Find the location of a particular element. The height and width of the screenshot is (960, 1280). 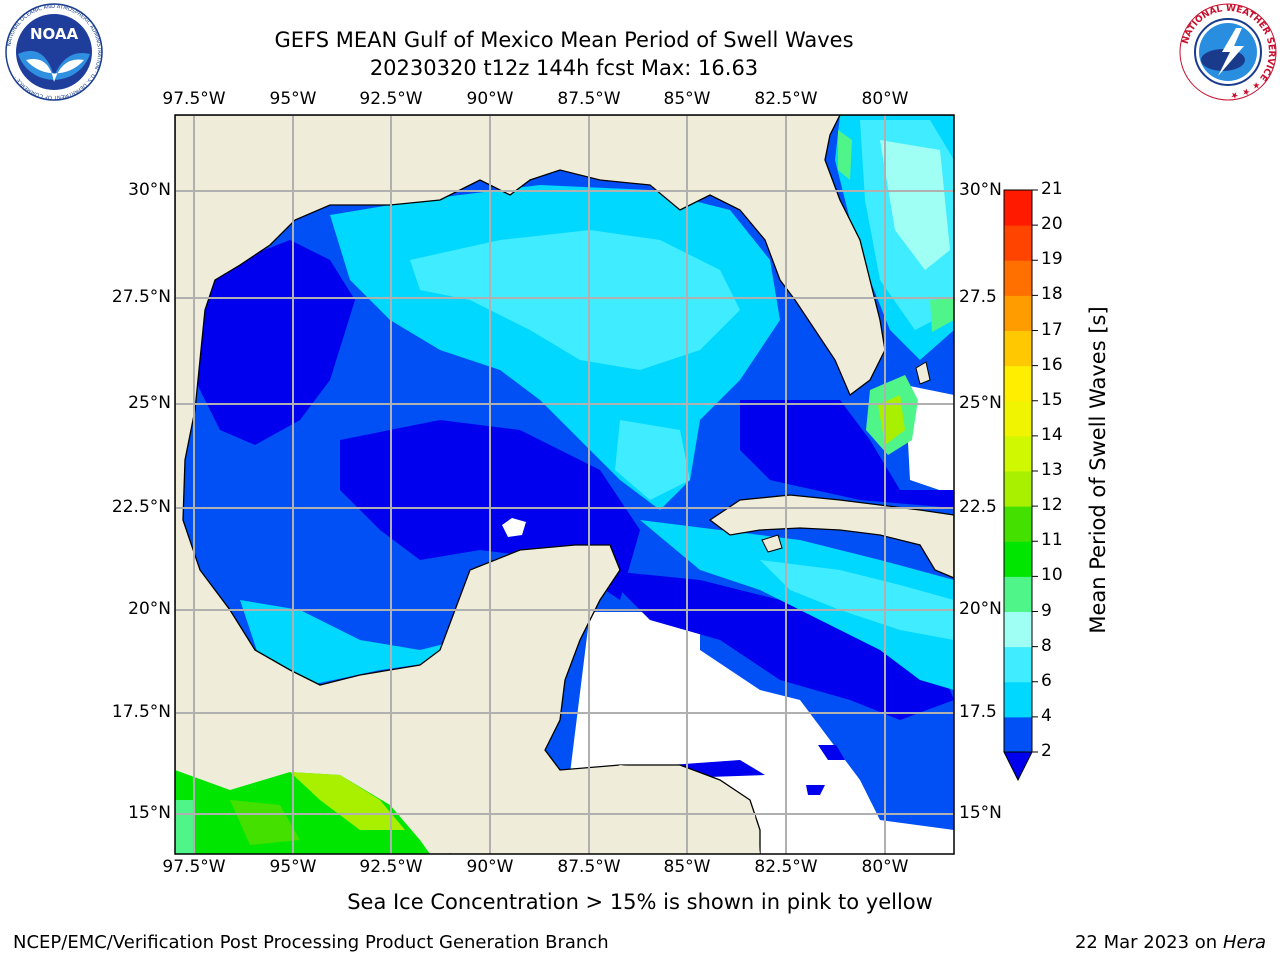

machine-name: Hera is located at coordinates (1244, 942).